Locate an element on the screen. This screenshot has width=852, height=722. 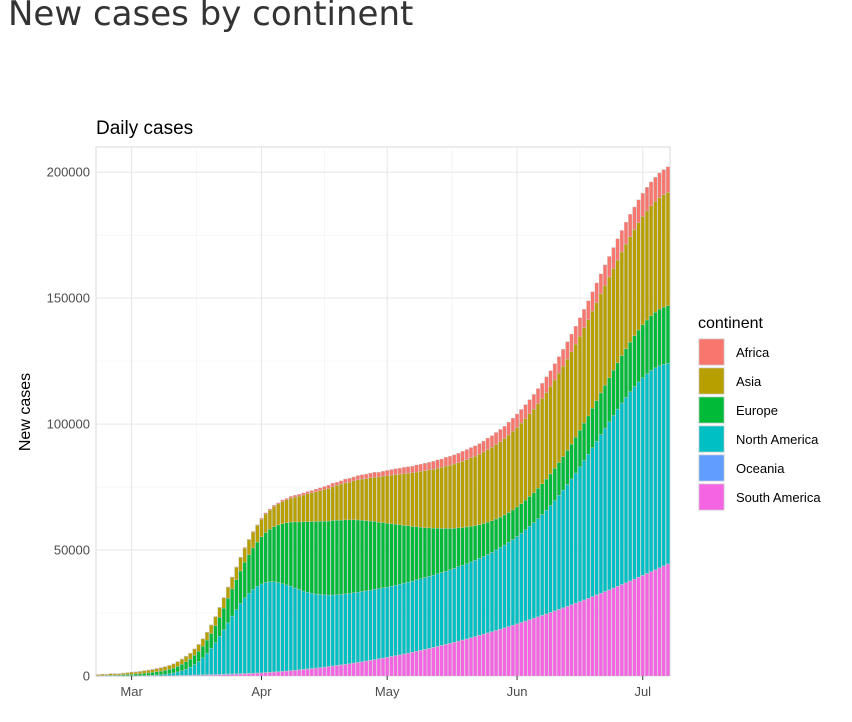
legend-swatch-africa is located at coordinates (711, 352).